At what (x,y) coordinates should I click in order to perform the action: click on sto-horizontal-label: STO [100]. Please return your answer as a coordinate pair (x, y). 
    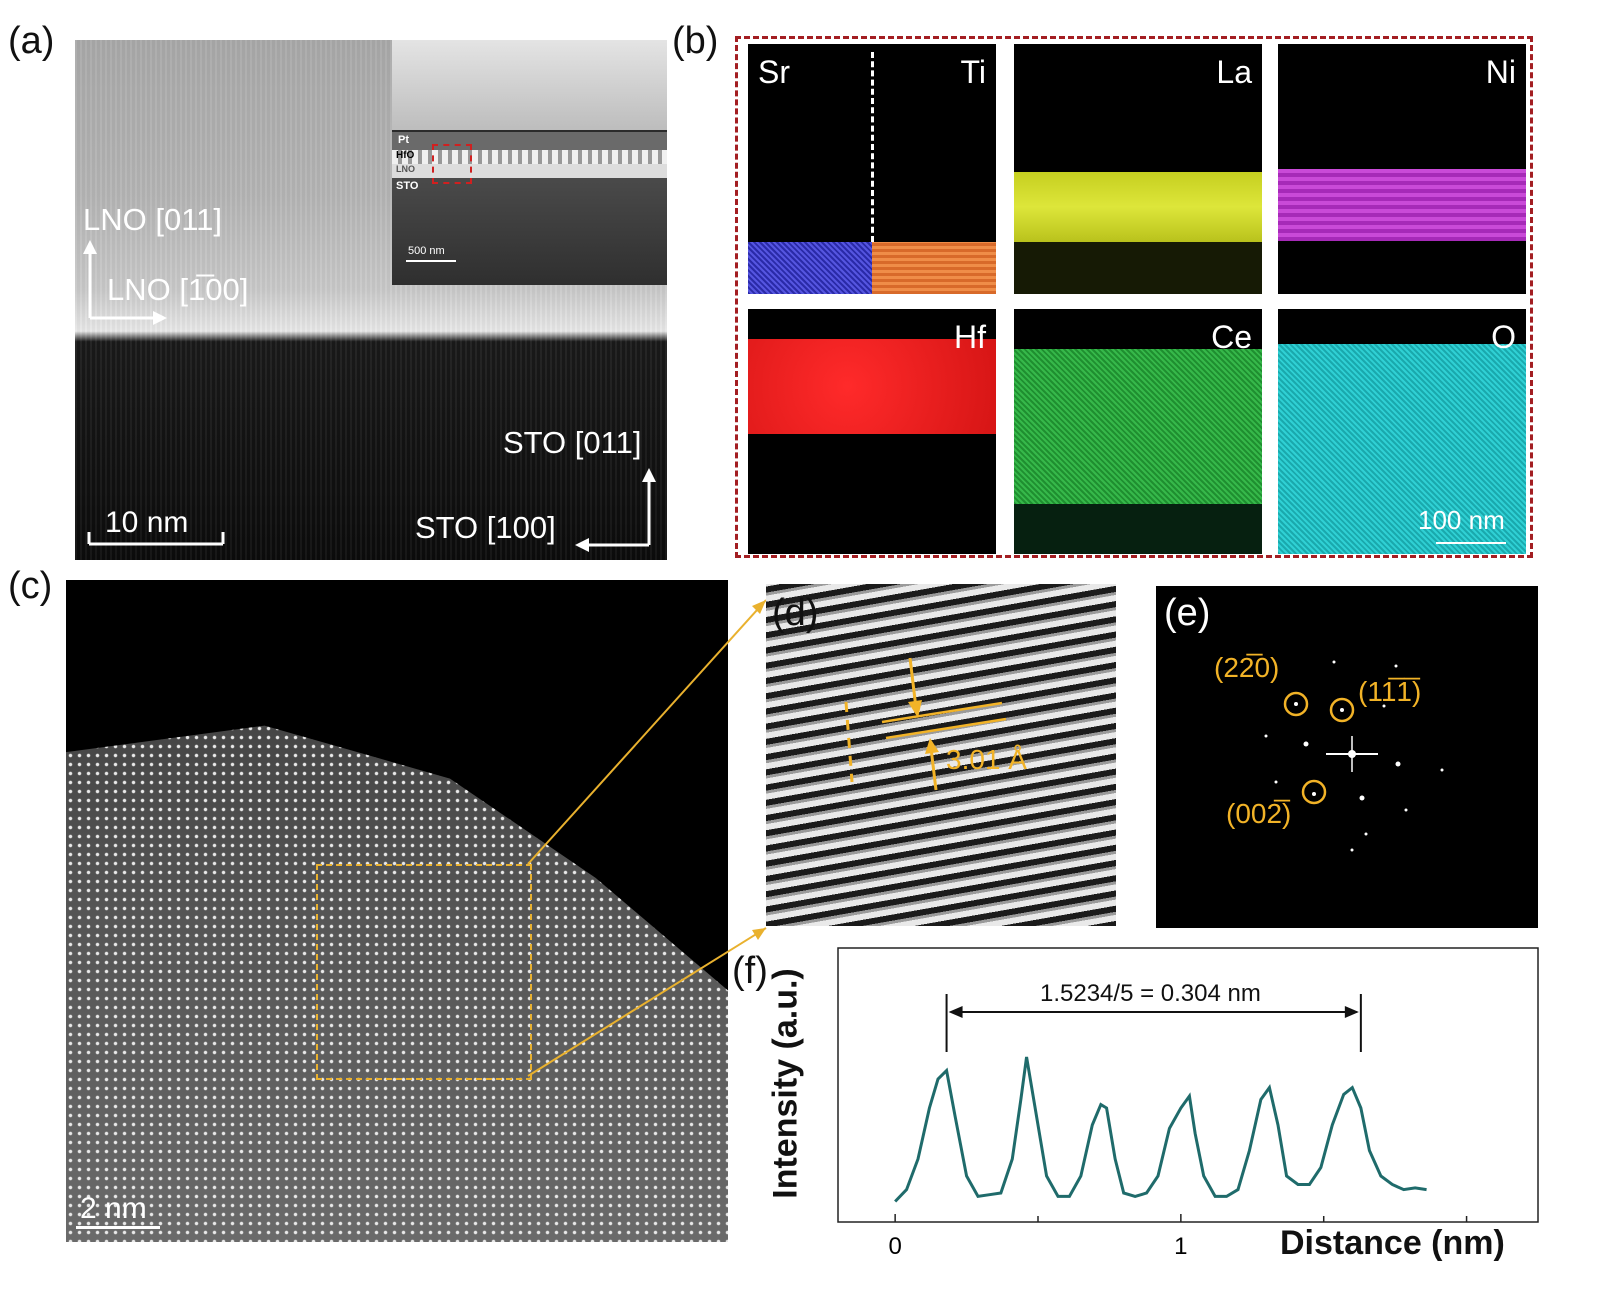
    Looking at the image, I should click on (485, 527).